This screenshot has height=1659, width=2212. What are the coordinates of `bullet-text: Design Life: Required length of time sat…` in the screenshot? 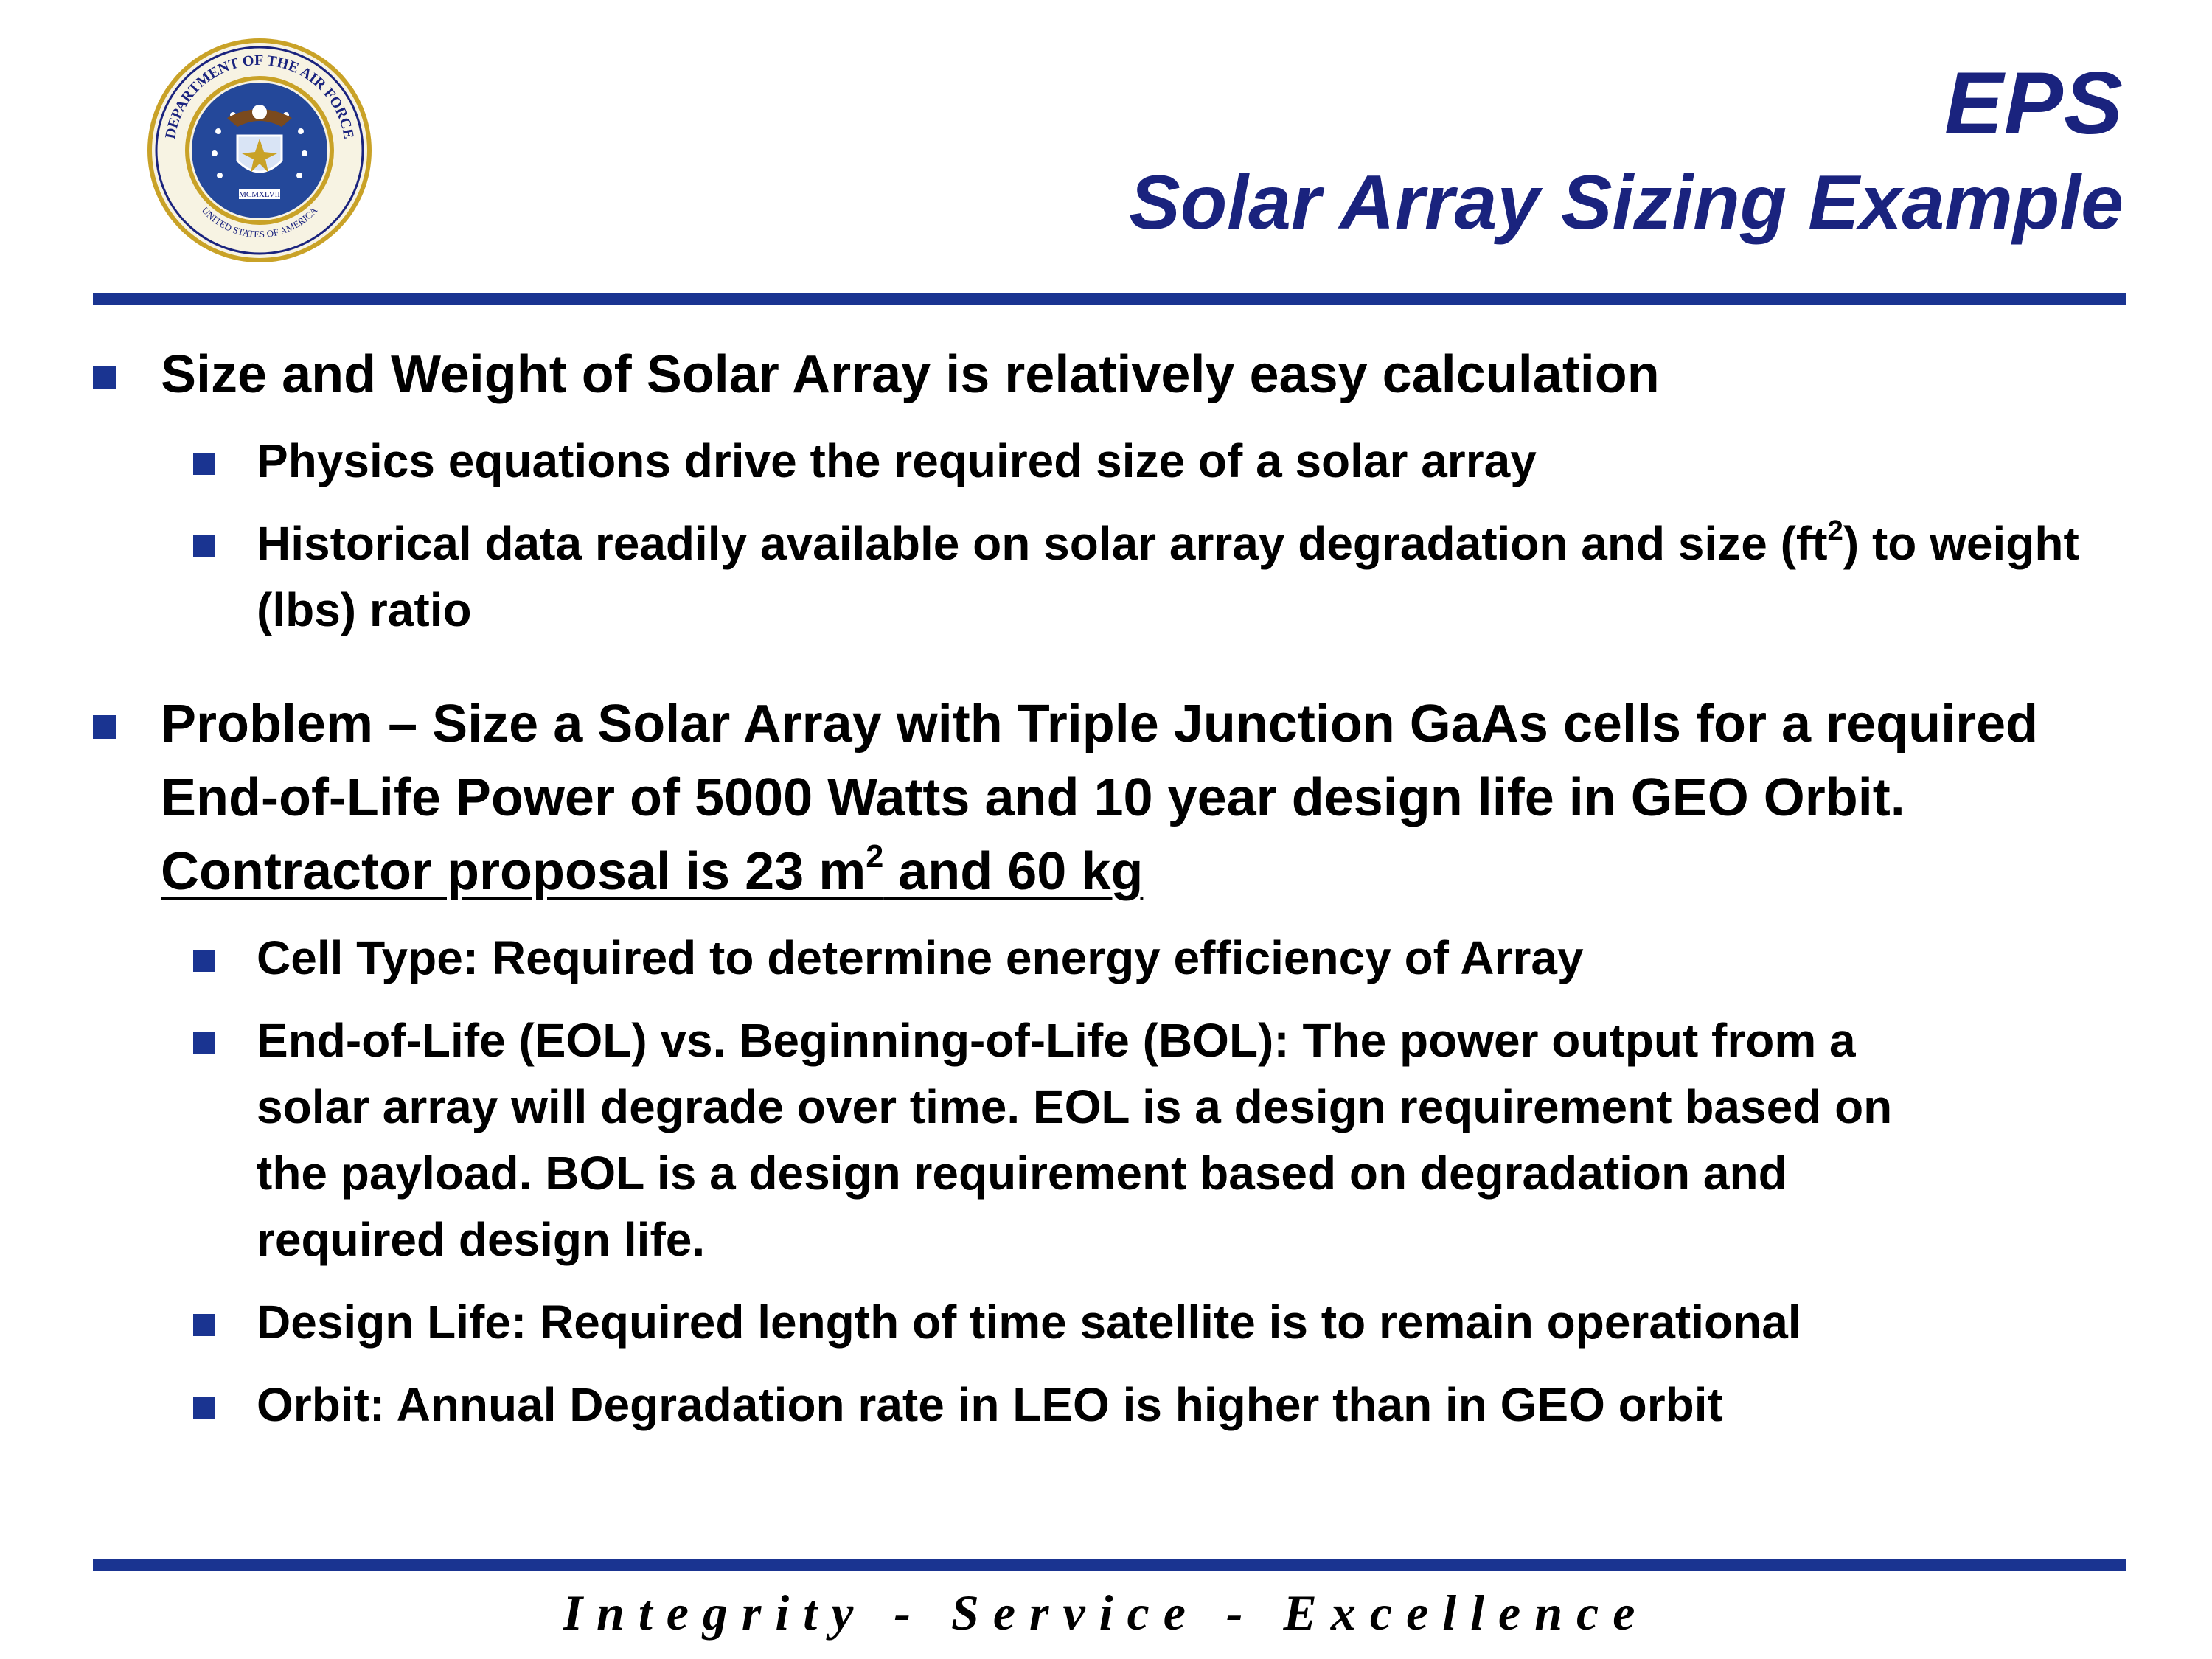 It's located at (1029, 1322).